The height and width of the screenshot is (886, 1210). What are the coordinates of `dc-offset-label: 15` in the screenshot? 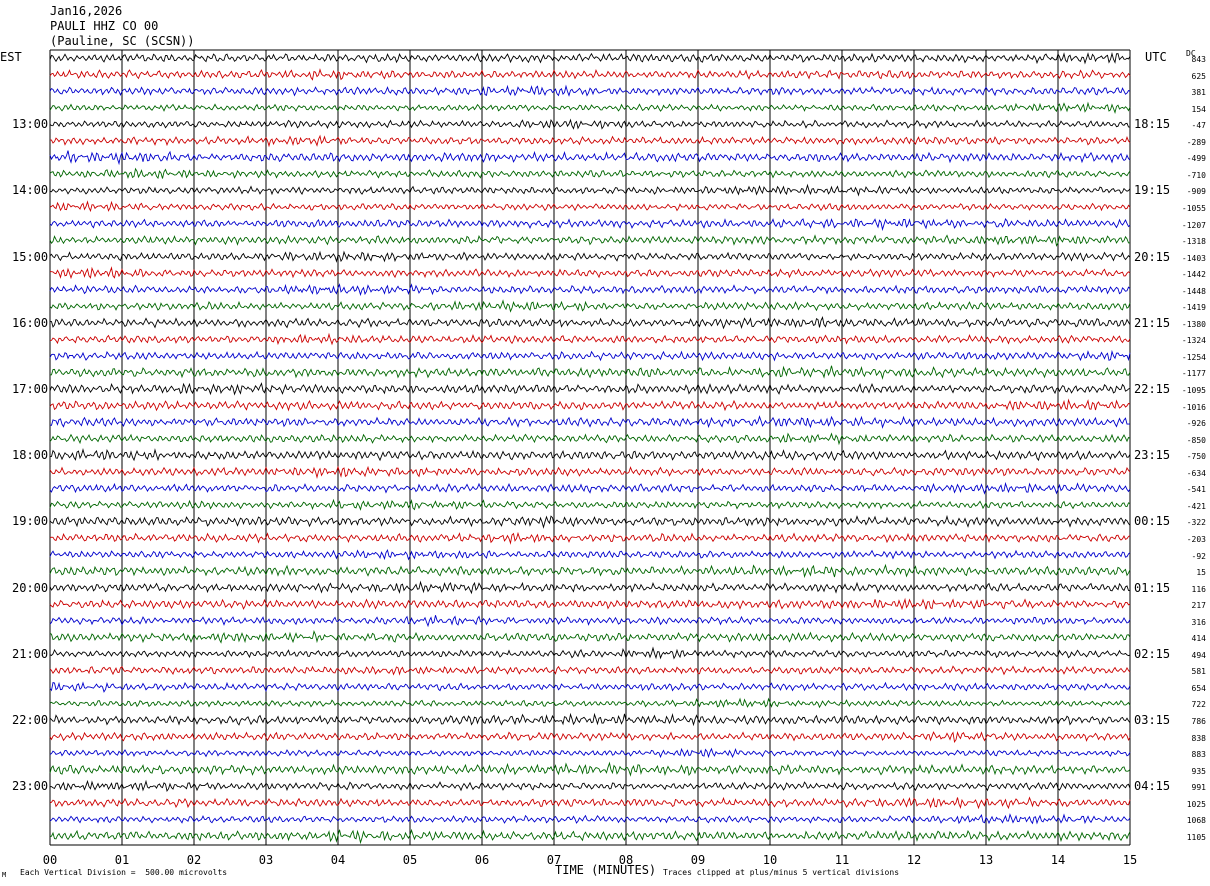 It's located at (1201, 573).